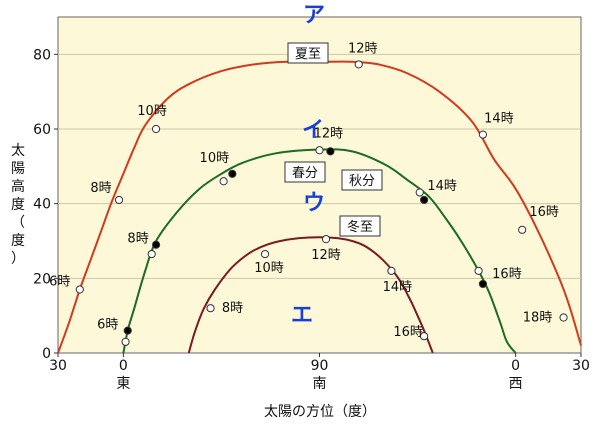  Describe the element at coordinates (46, 354) in the screenshot. I see `y-tick-label: 0` at that location.